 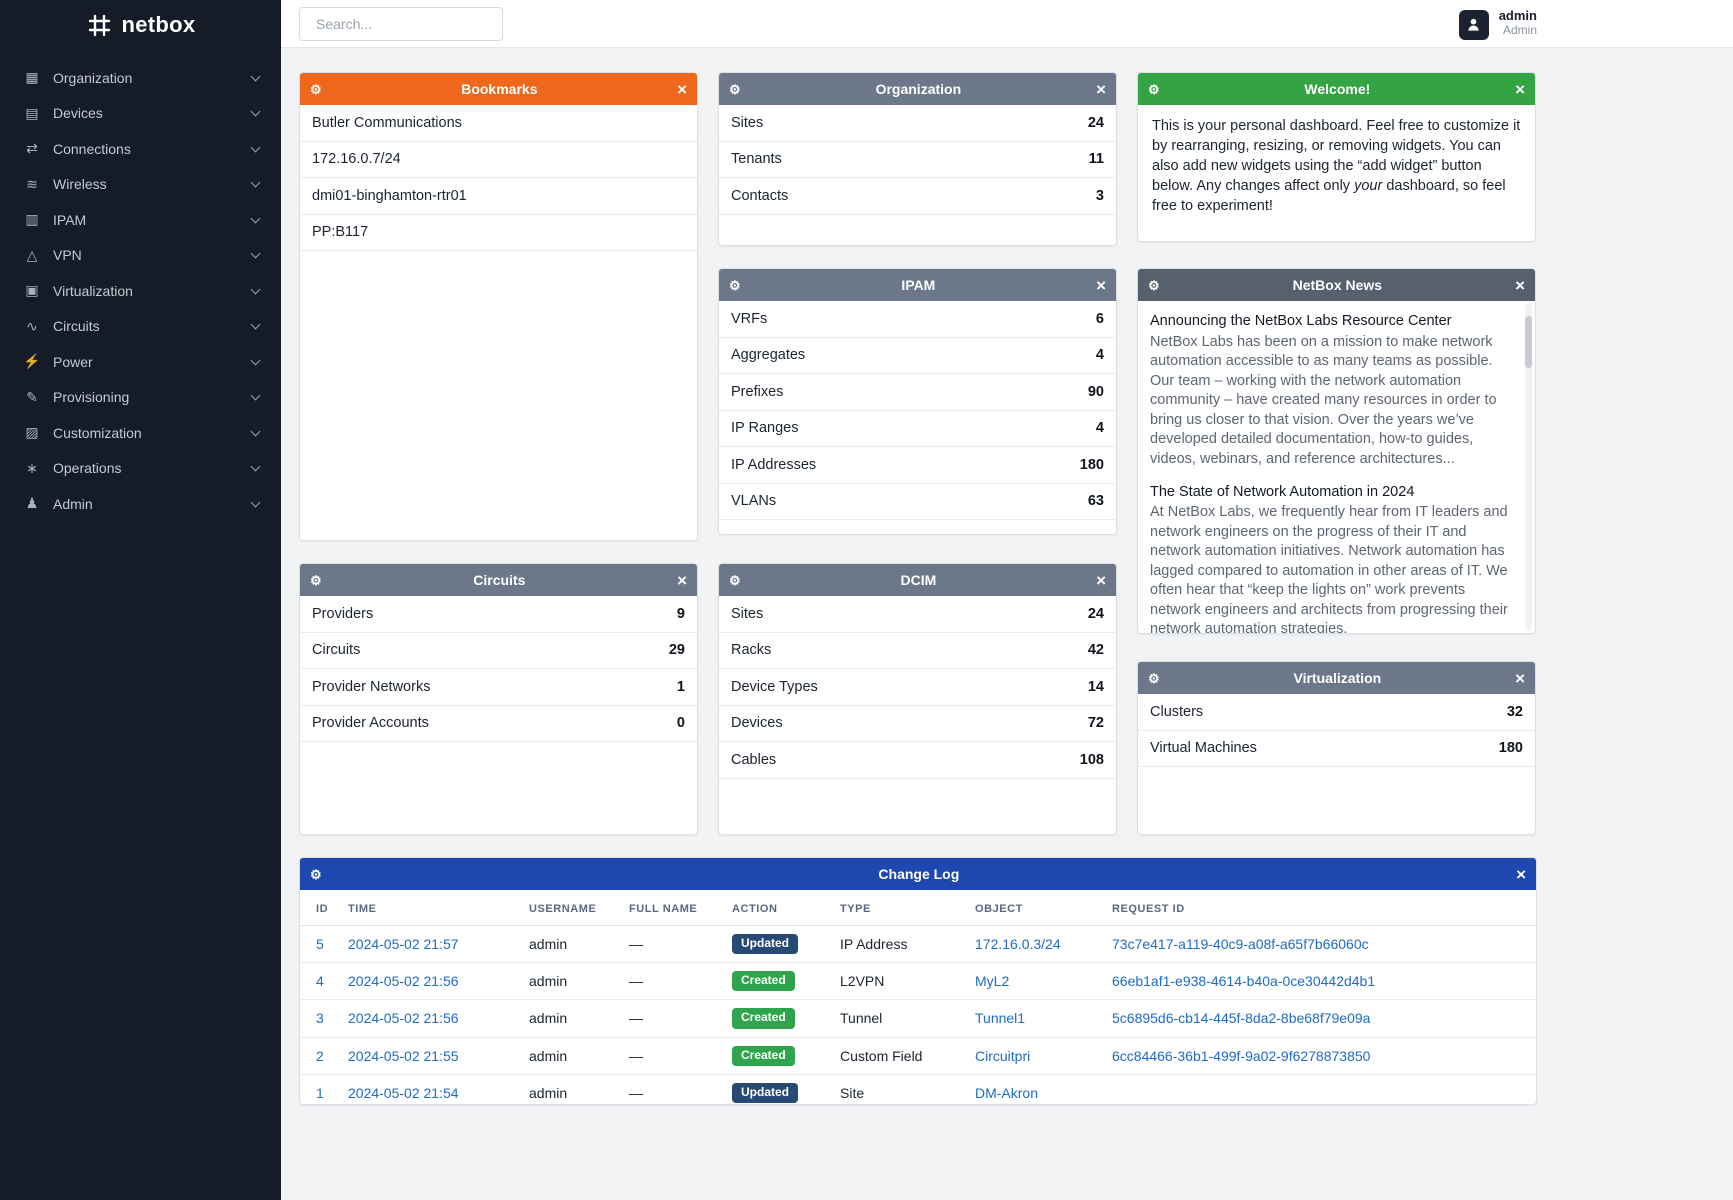 I want to click on changelog-id-link: 5, so click(x=320, y=944).